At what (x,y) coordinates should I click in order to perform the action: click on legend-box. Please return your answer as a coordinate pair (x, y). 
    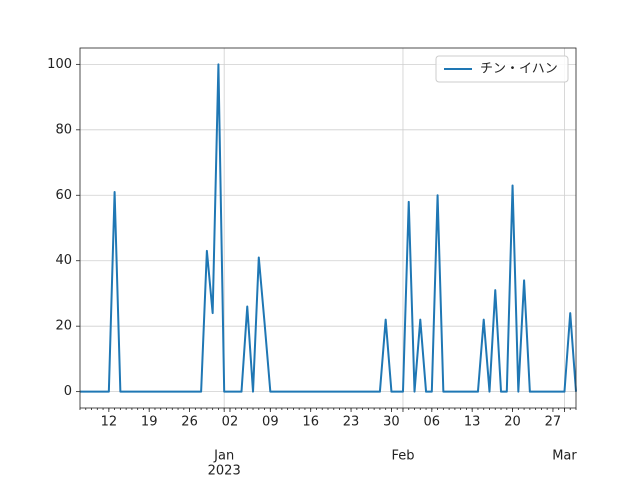
    Looking at the image, I should click on (502, 69).